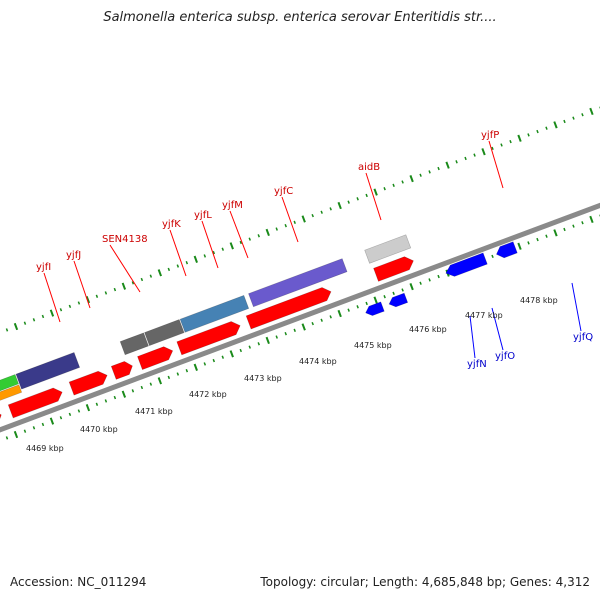 The height and width of the screenshot is (600, 600). What do you see at coordinates (154, 411) in the screenshot?
I see `scale-label: 4471 kbp` at bounding box center [154, 411].